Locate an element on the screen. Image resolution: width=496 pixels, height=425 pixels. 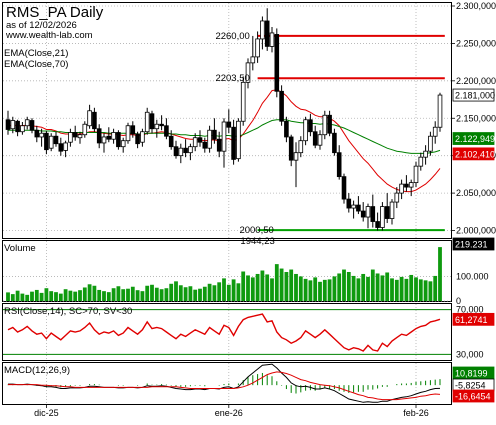
time-axis-label: feb-26 is located at coordinates (416, 413).